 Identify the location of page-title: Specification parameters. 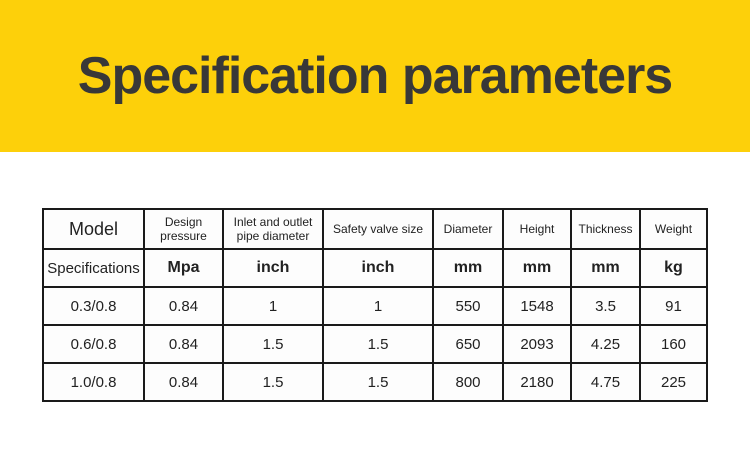
(375, 76).